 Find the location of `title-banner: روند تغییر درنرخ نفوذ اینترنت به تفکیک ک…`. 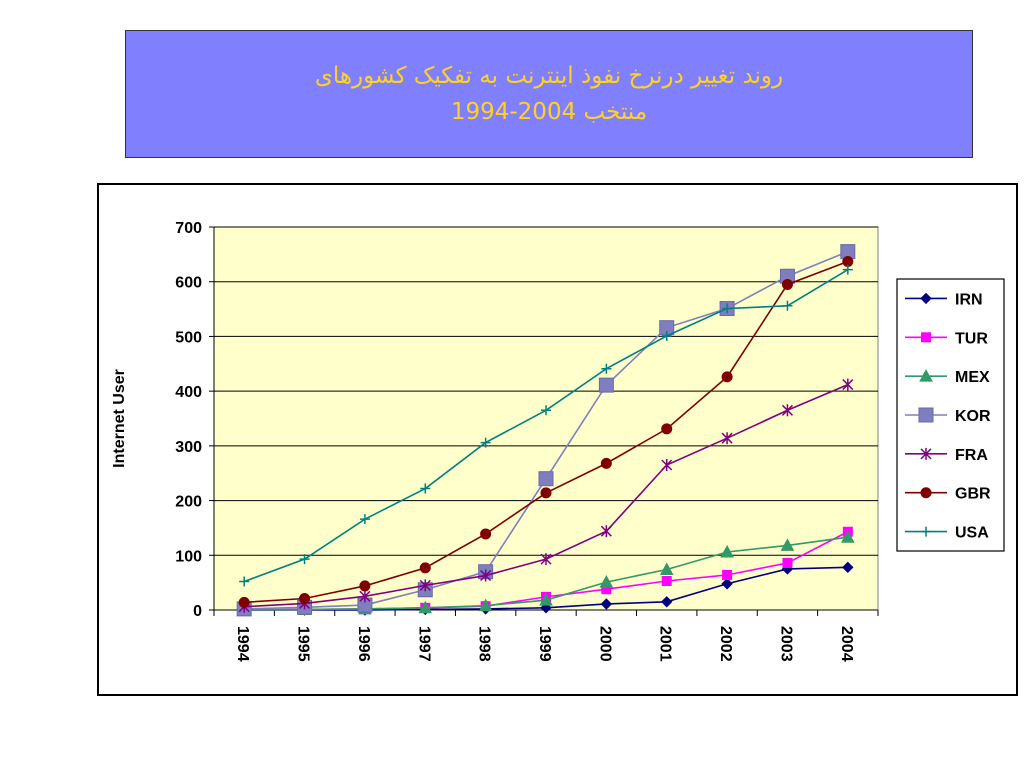

title-banner: روند تغییر درنرخ نفوذ اینترنت به تفکیک ک… is located at coordinates (549, 94).